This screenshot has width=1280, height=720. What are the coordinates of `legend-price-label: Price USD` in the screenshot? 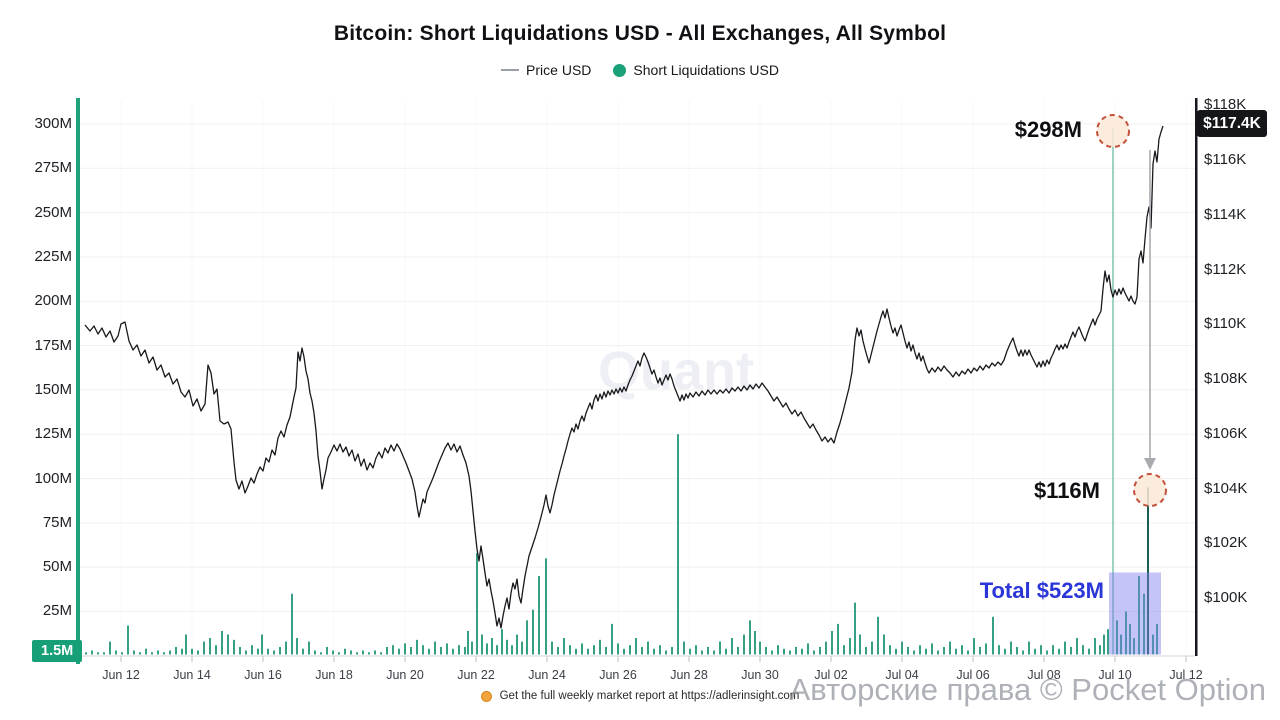 It's located at (559, 70).